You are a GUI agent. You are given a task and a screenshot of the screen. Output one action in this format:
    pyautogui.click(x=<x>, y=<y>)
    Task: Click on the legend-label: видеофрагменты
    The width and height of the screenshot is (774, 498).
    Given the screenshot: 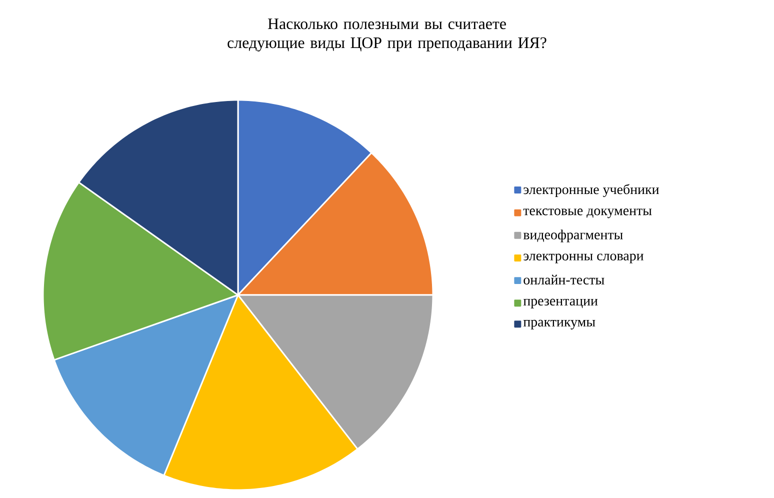 What is the action you would take?
    pyautogui.click(x=573, y=236)
    